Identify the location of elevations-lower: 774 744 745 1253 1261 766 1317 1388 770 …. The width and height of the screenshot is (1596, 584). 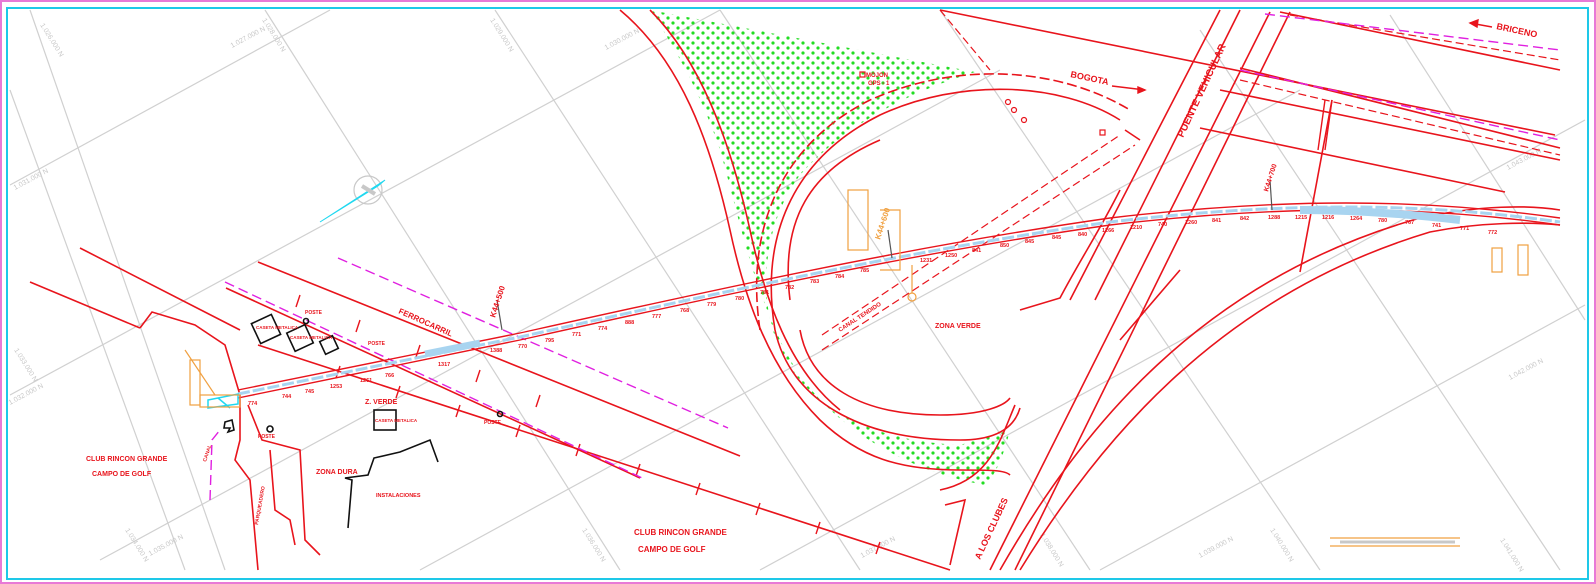
(558, 337).